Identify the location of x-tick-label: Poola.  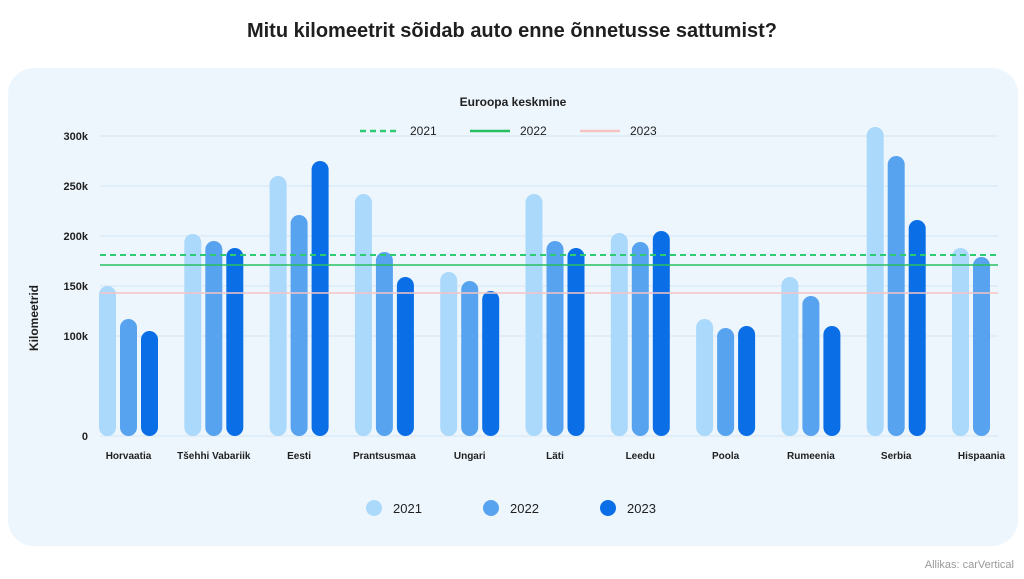
(726, 456).